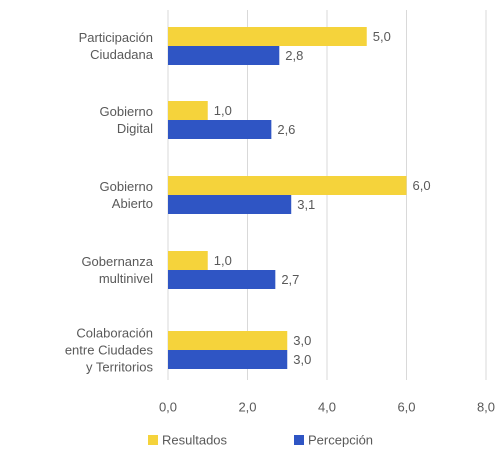 Image resolution: width=503 pixels, height=455 pixels. I want to click on legend-swatch-percepción, so click(299, 440).